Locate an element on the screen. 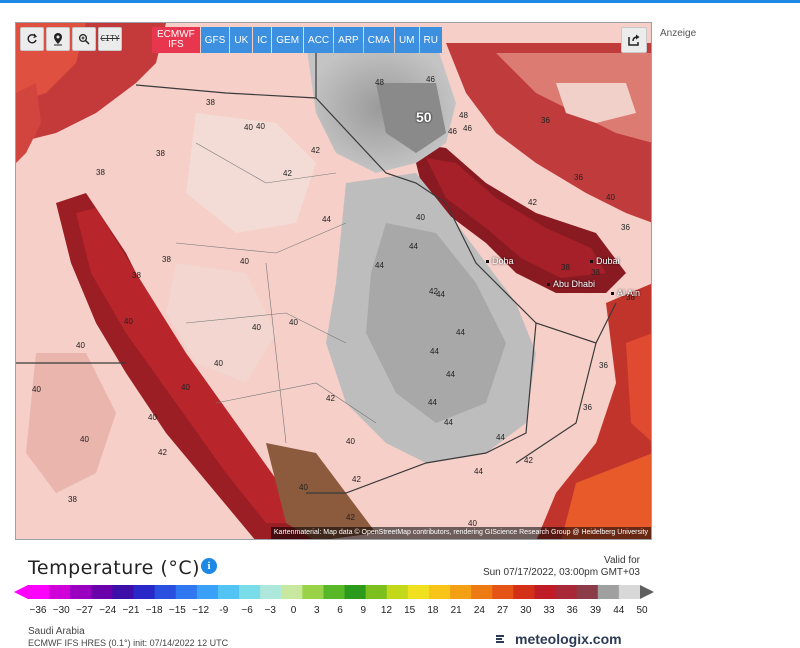  model-button-ru: RU is located at coordinates (430, 40).